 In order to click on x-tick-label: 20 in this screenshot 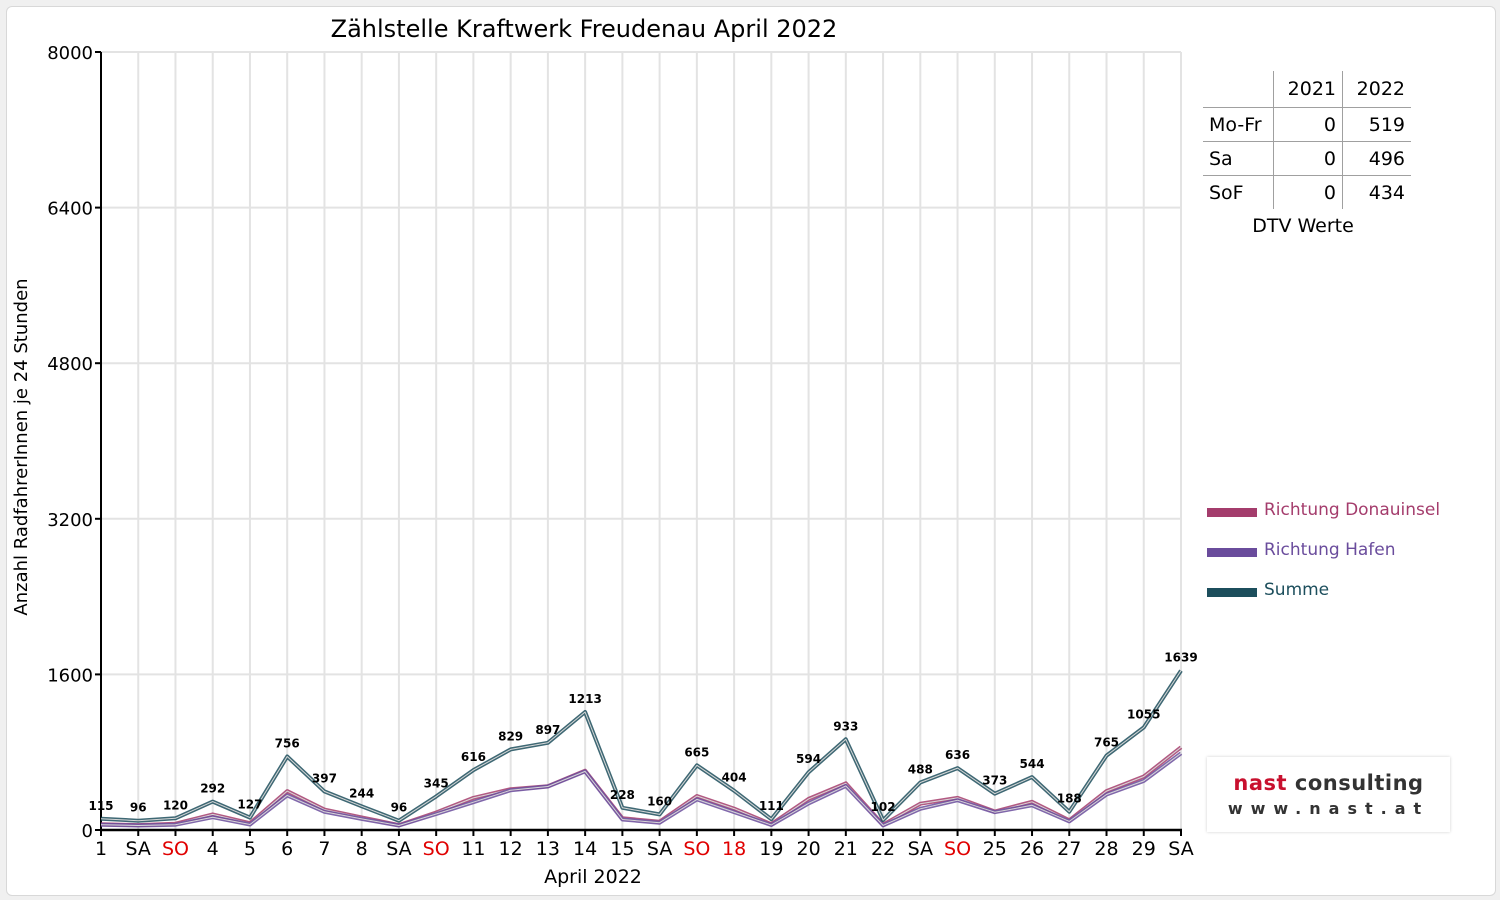, I will do `click(808, 849)`.